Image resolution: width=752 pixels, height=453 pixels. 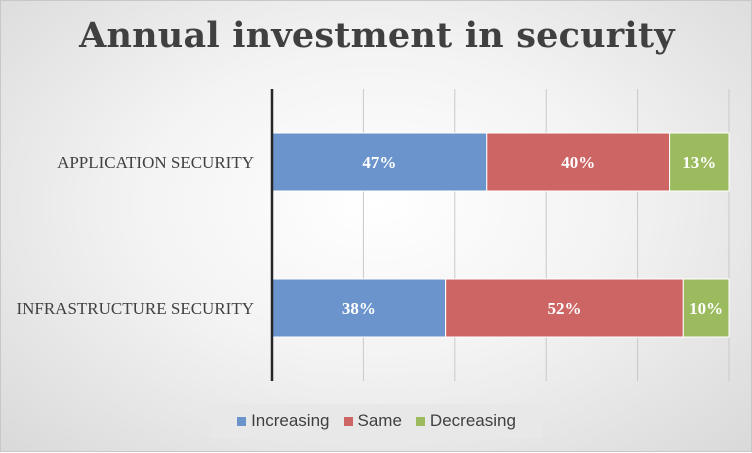 I want to click on bar-segment-same, so click(x=578, y=162).